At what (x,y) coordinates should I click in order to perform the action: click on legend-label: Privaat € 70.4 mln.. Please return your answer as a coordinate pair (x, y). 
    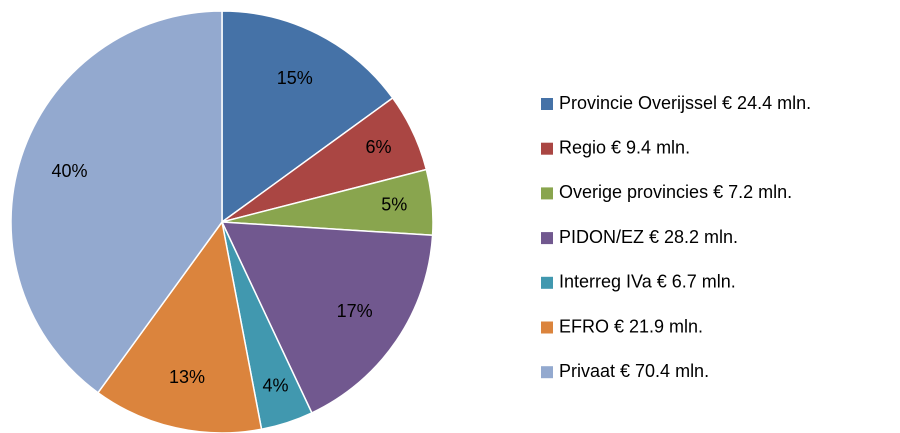
    Looking at the image, I should click on (634, 371).